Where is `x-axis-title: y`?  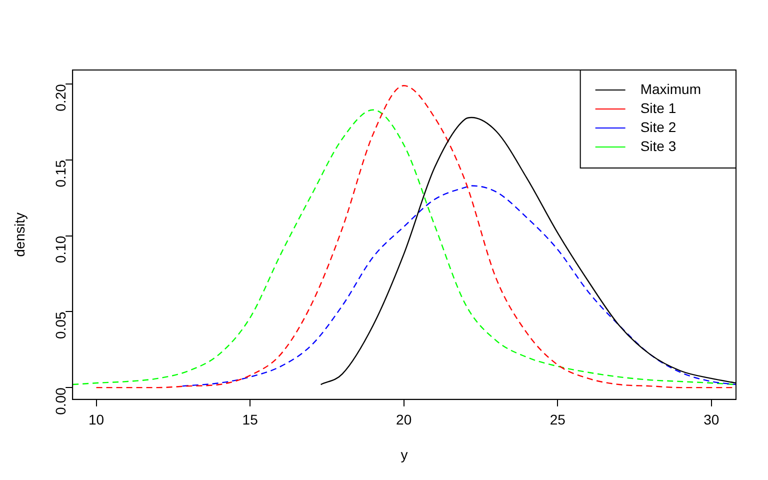
x-axis-title: y is located at coordinates (404, 454).